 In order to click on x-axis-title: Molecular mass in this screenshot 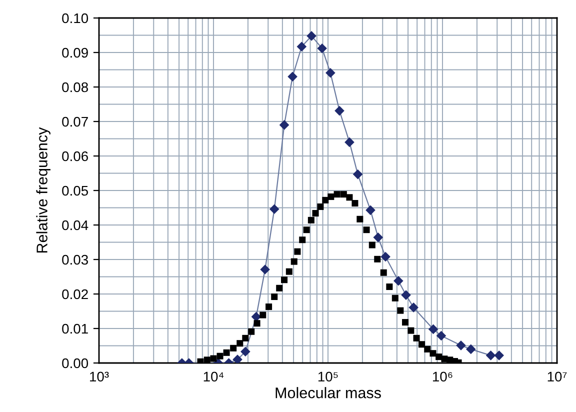, I will do `click(328, 392)`.